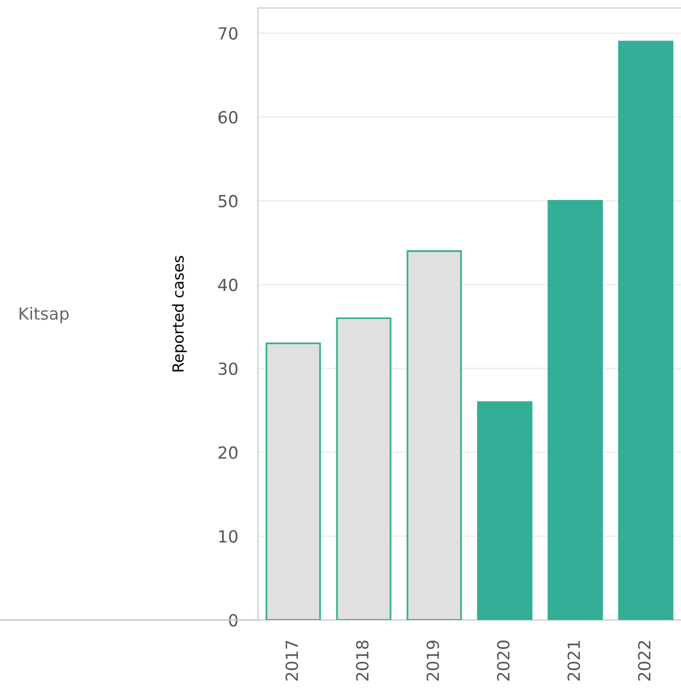 This screenshot has height=695, width=681. What do you see at coordinates (228, 369) in the screenshot?
I see `y-tick-label: 30` at bounding box center [228, 369].